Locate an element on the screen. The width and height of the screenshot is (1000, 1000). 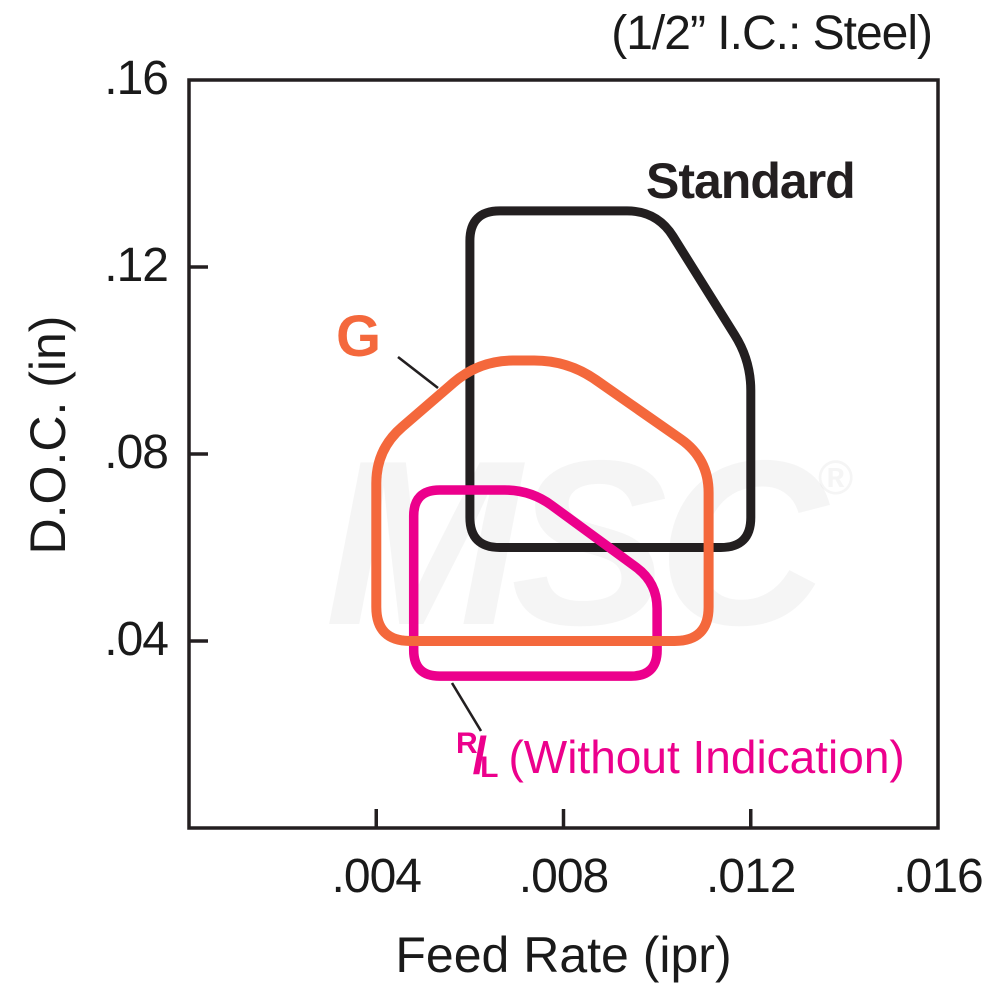
rl-suffix: (Without Indication) is located at coordinates (706, 757).